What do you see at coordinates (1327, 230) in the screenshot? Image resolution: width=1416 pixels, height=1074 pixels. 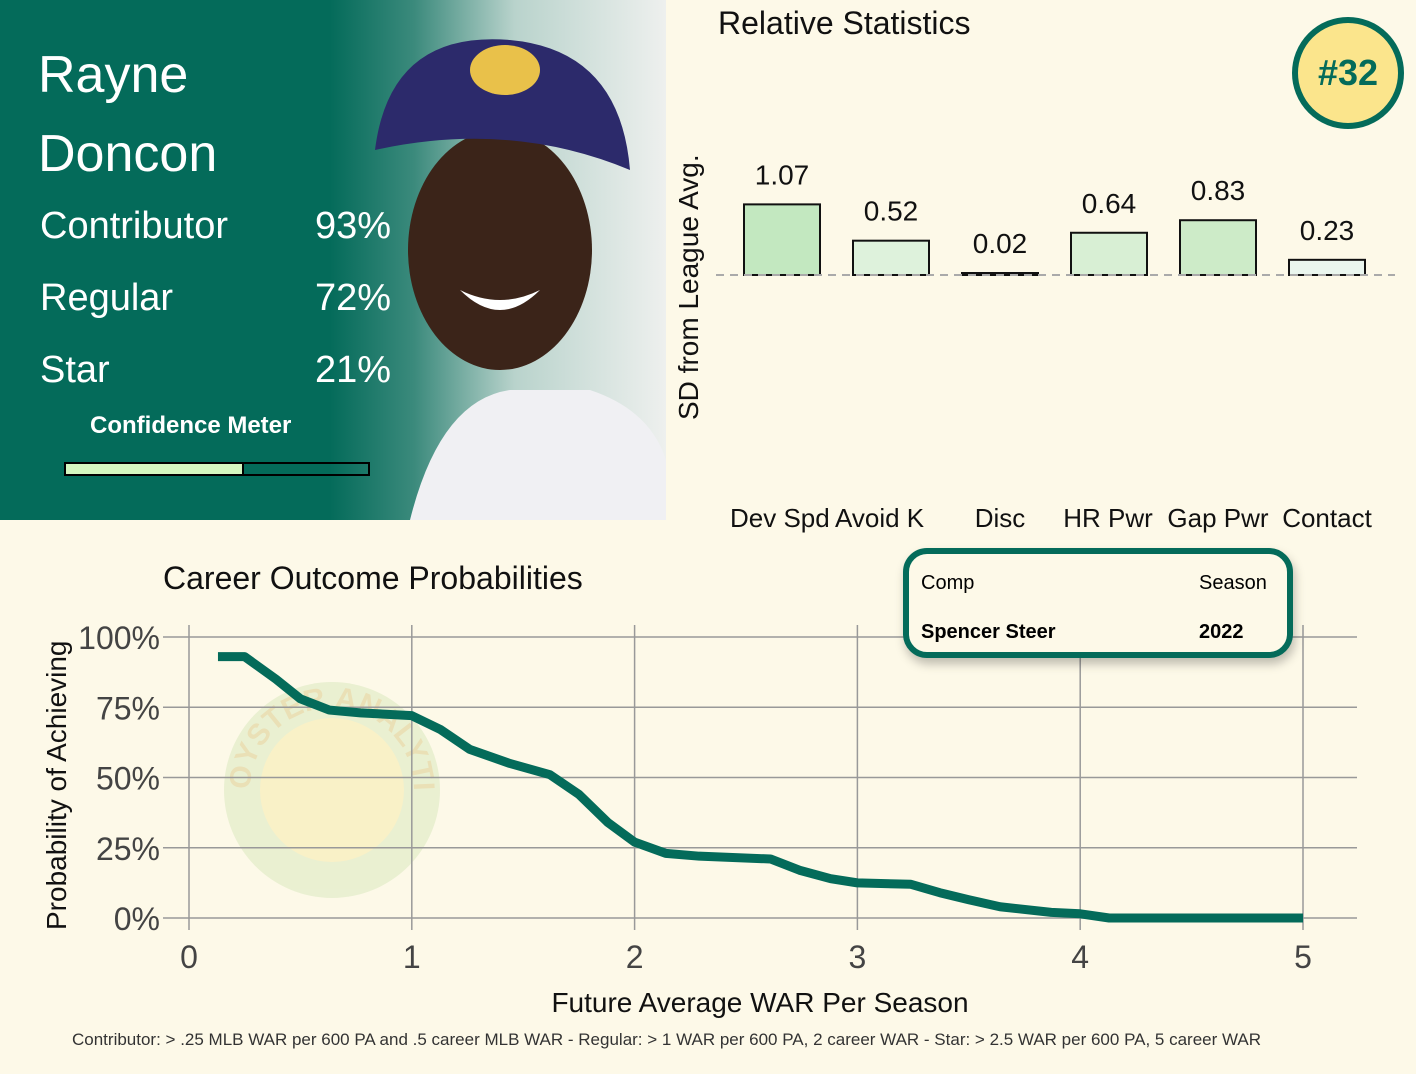 I see `bar-value-label: 0.23` at bounding box center [1327, 230].